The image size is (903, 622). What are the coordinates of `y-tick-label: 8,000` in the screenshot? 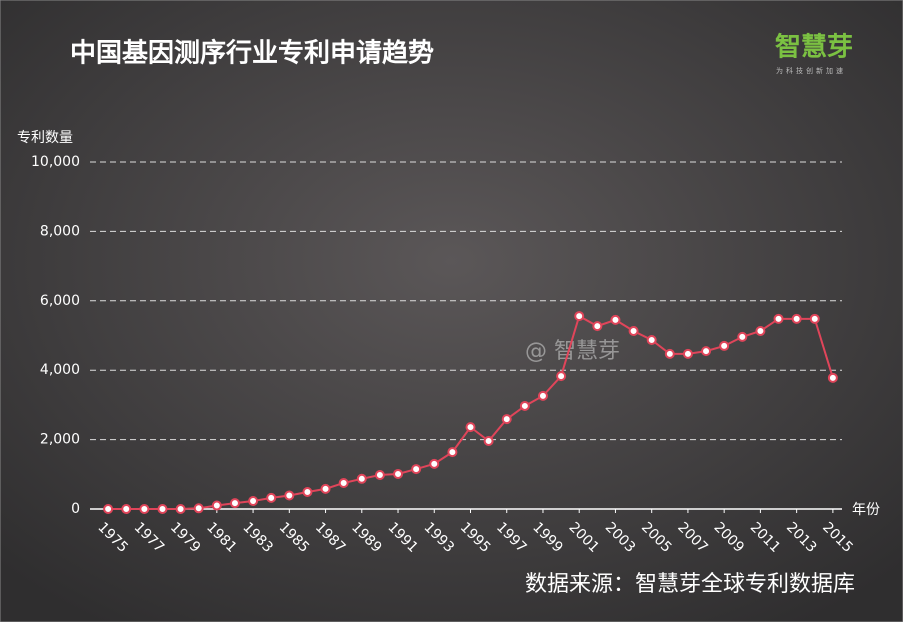 It's located at (60, 231).